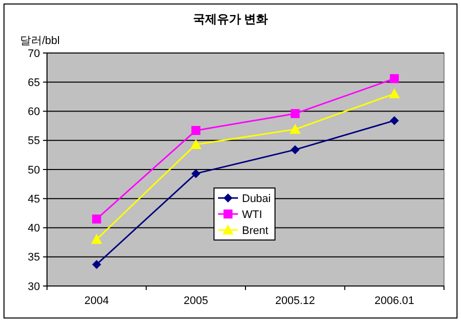 Image resolution: width=461 pixels, height=324 pixels. I want to click on y-tick-label: 55, so click(34, 141).